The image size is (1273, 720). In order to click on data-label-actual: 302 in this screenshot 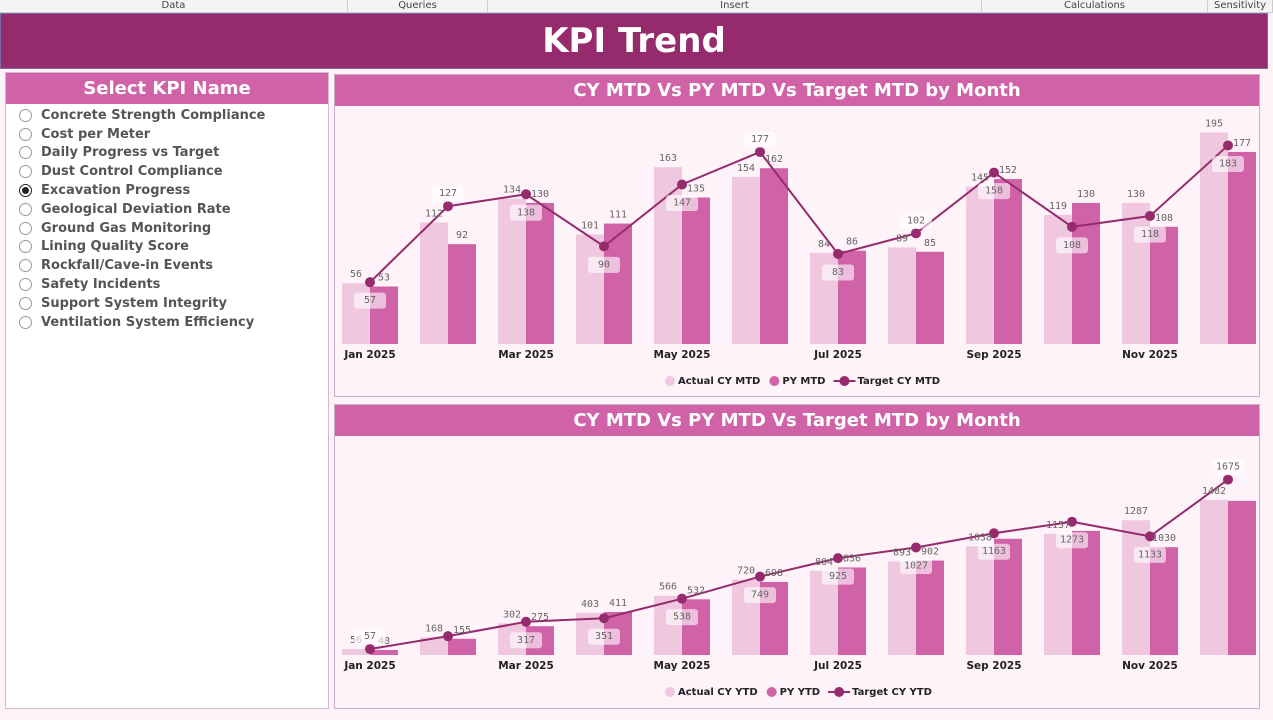, I will do `click(512, 614)`.